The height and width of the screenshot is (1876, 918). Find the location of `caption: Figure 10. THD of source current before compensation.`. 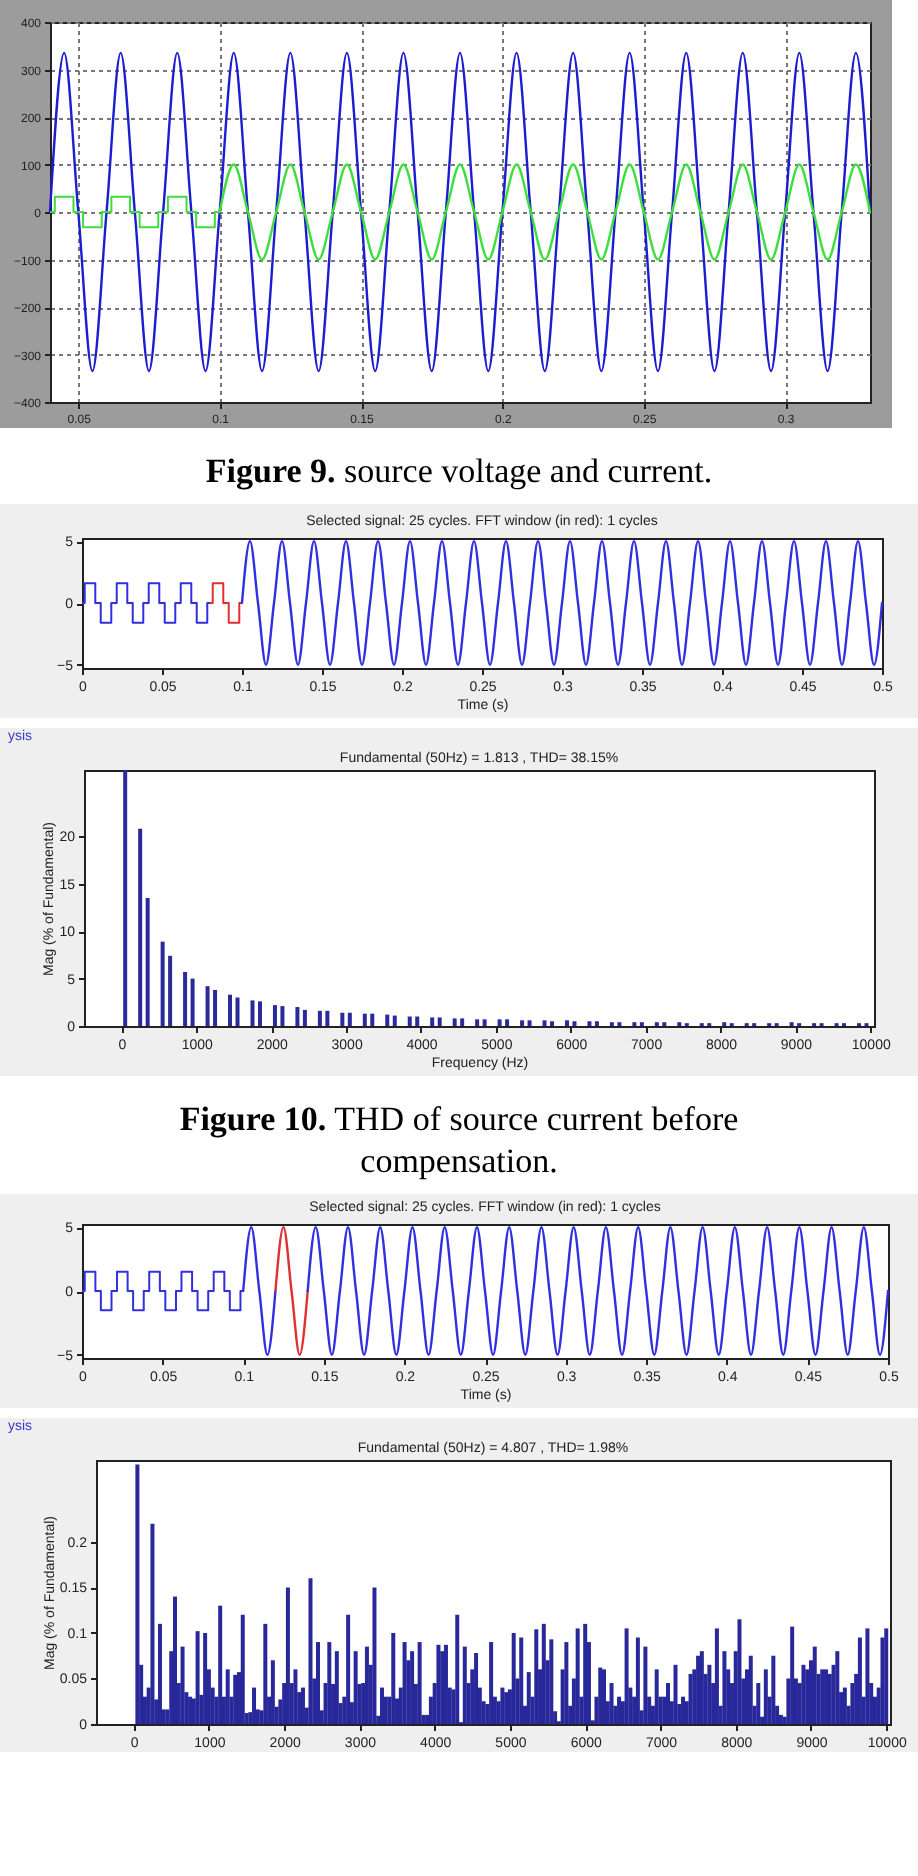

caption: Figure 10. THD of source current before compensation. is located at coordinates (459, 1140).